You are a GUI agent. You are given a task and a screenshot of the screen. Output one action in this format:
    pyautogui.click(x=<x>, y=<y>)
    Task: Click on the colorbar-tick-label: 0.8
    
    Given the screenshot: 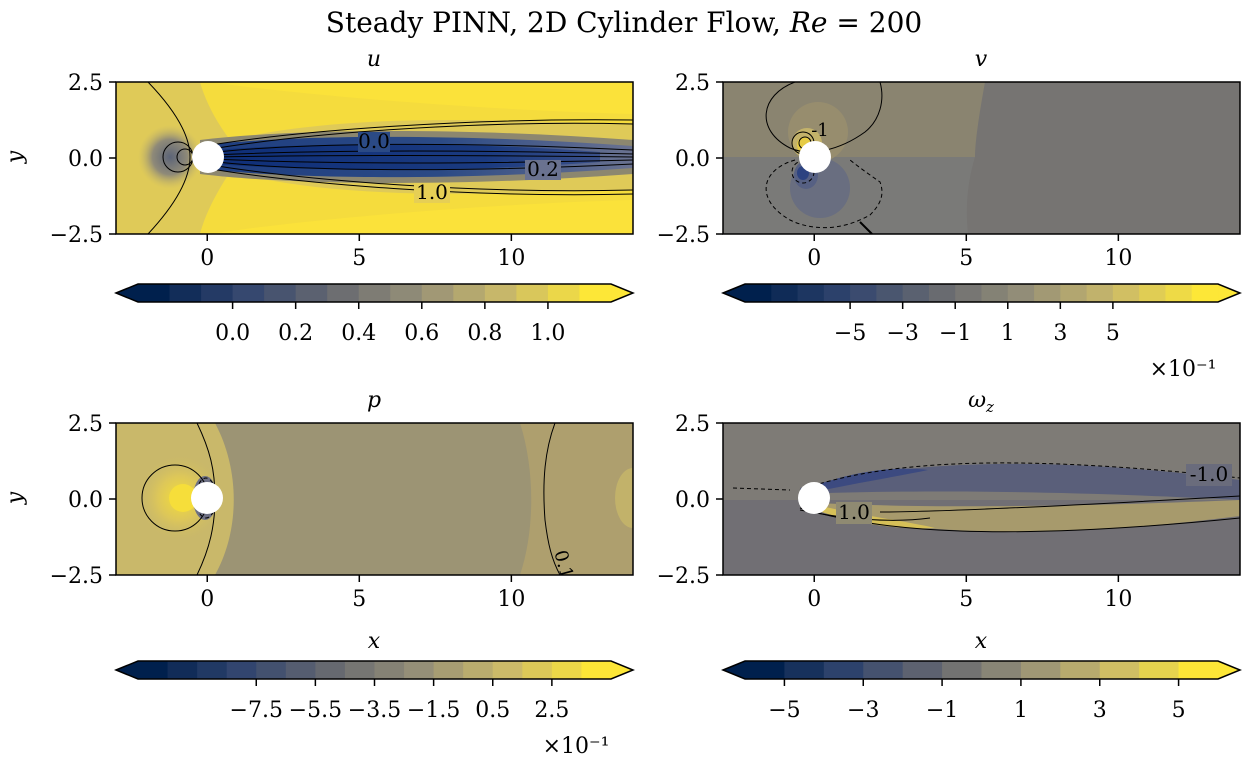 What is the action you would take?
    pyautogui.click(x=484, y=333)
    